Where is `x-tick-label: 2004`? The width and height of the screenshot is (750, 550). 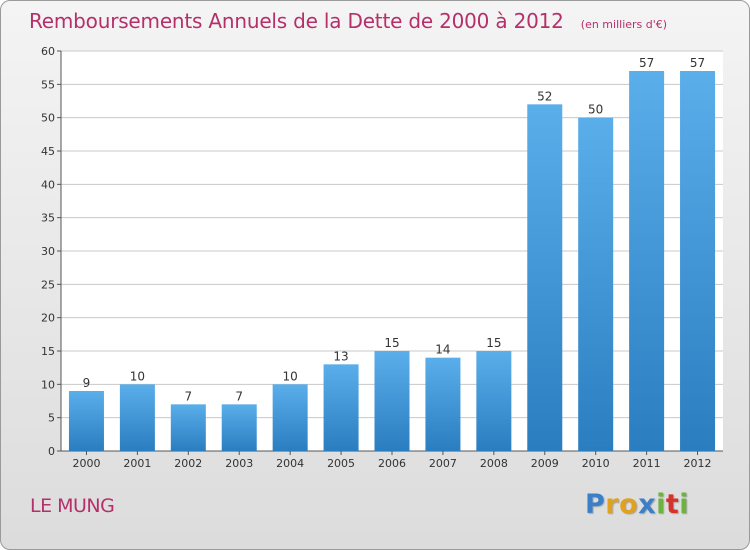
x-tick-label: 2004 is located at coordinates (290, 463).